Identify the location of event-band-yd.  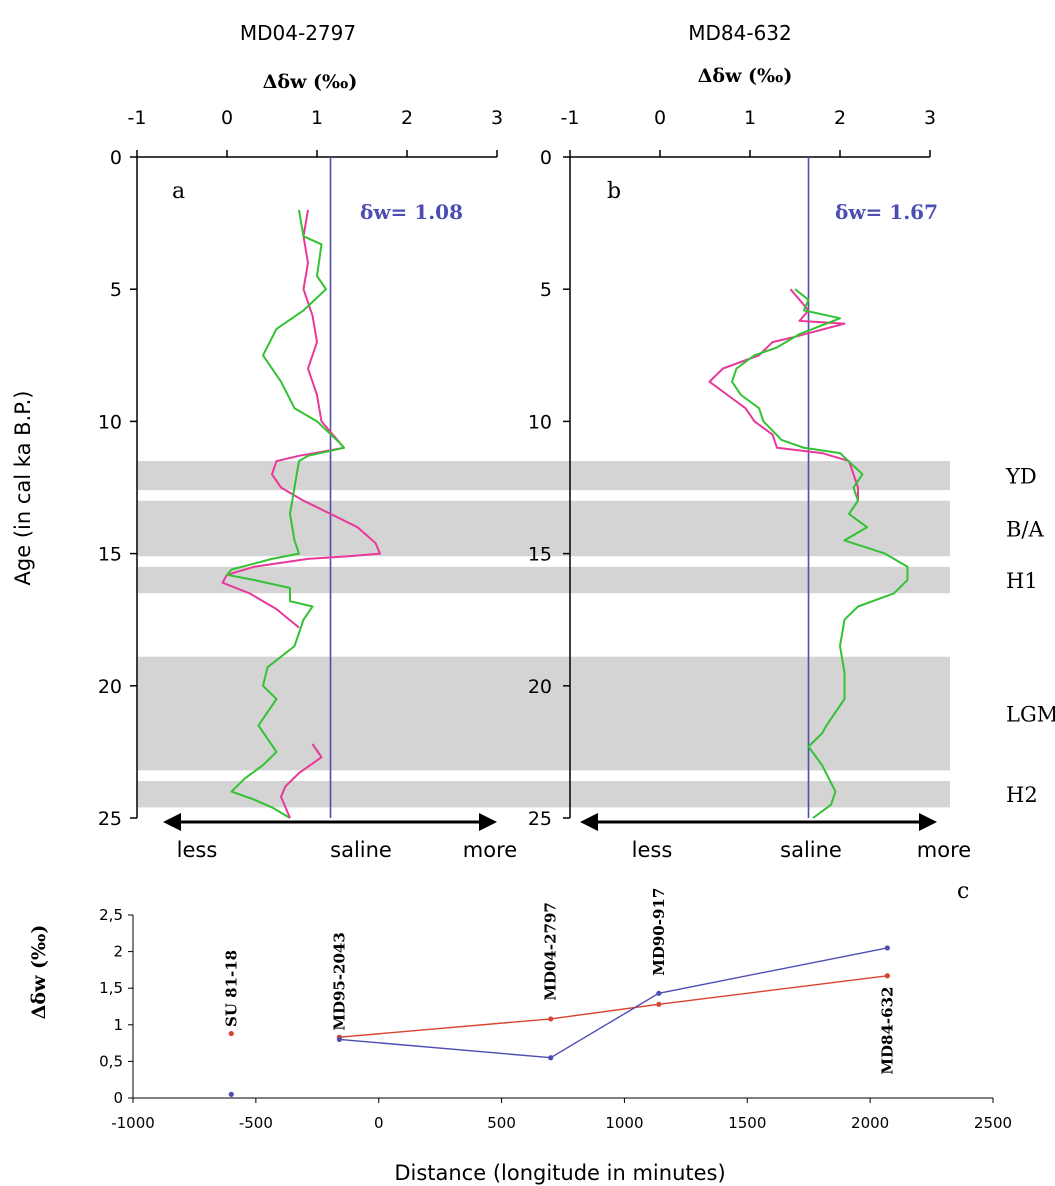
(543, 476).